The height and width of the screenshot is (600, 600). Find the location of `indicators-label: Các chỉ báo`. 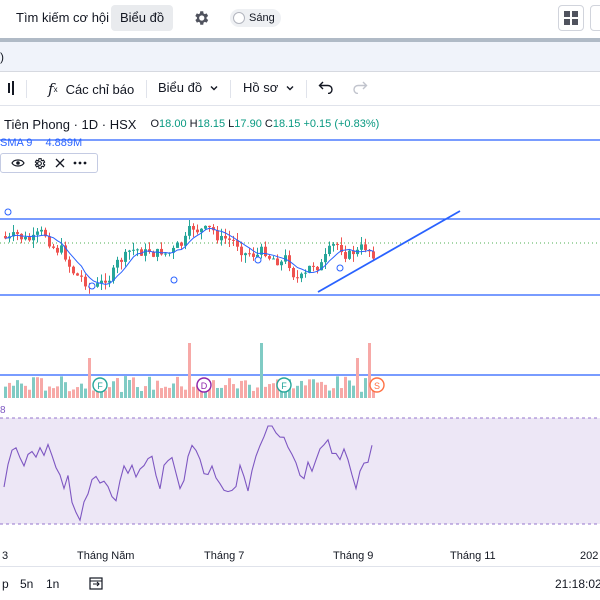

indicators-label: Các chỉ báo is located at coordinates (100, 89).